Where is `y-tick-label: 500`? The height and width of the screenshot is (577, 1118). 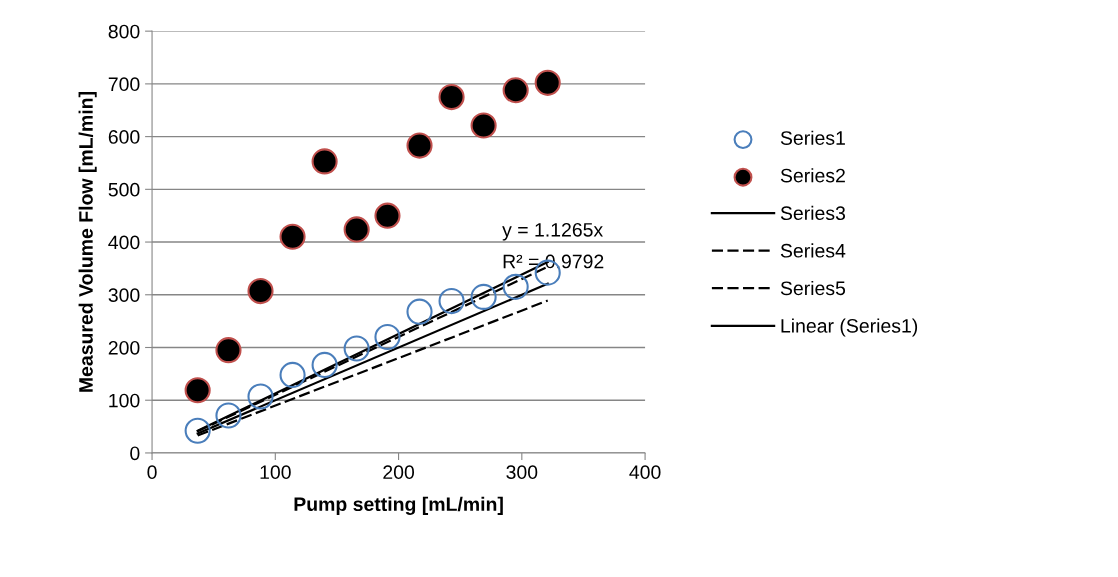 y-tick-label: 500 is located at coordinates (124, 189).